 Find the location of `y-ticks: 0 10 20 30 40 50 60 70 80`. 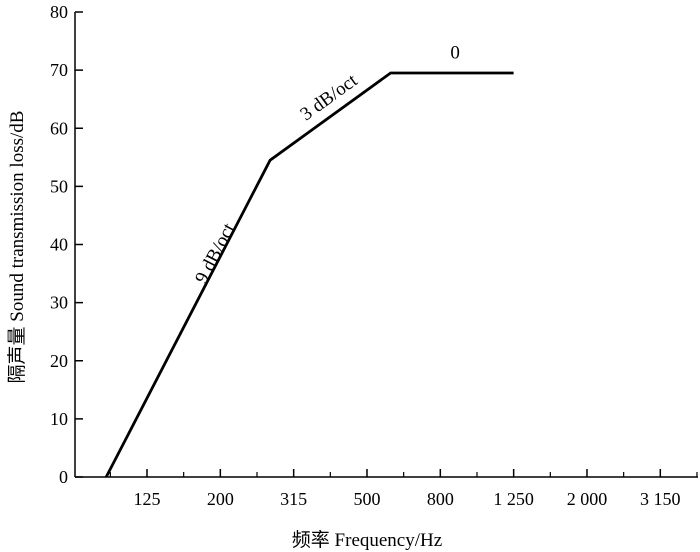

y-ticks: 0 10 20 30 40 50 60 70 80 is located at coordinates (66, 244).